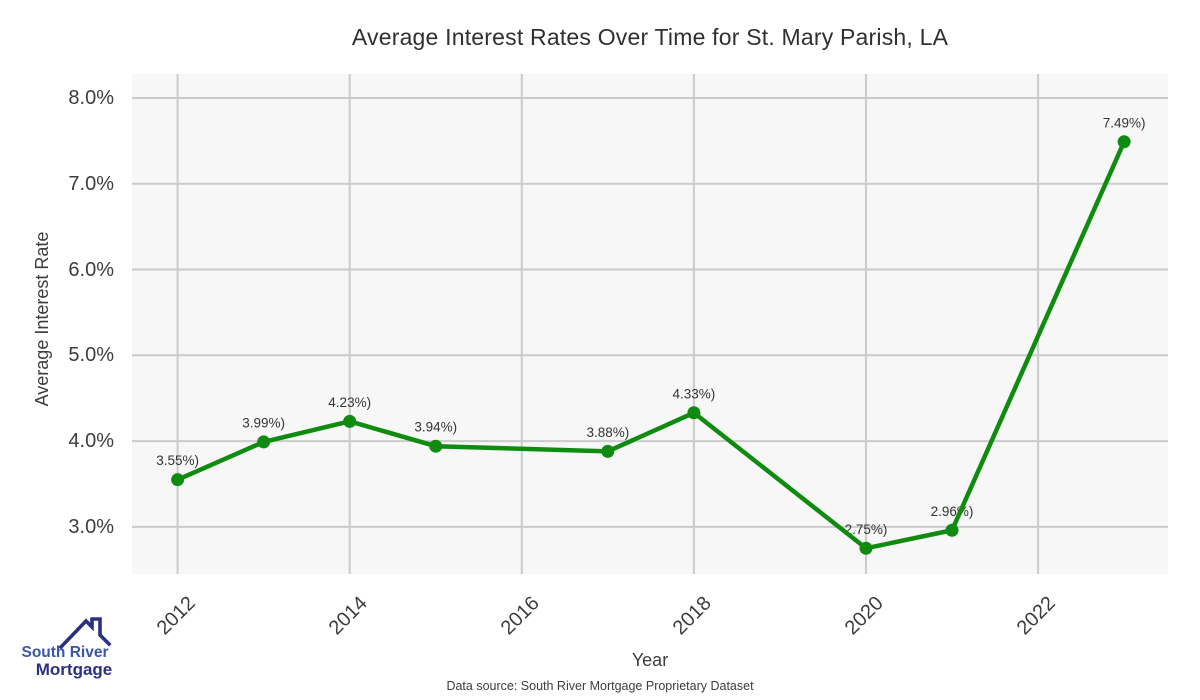  Describe the element at coordinates (85, 633) in the screenshot. I see `house-roof-icon` at that location.